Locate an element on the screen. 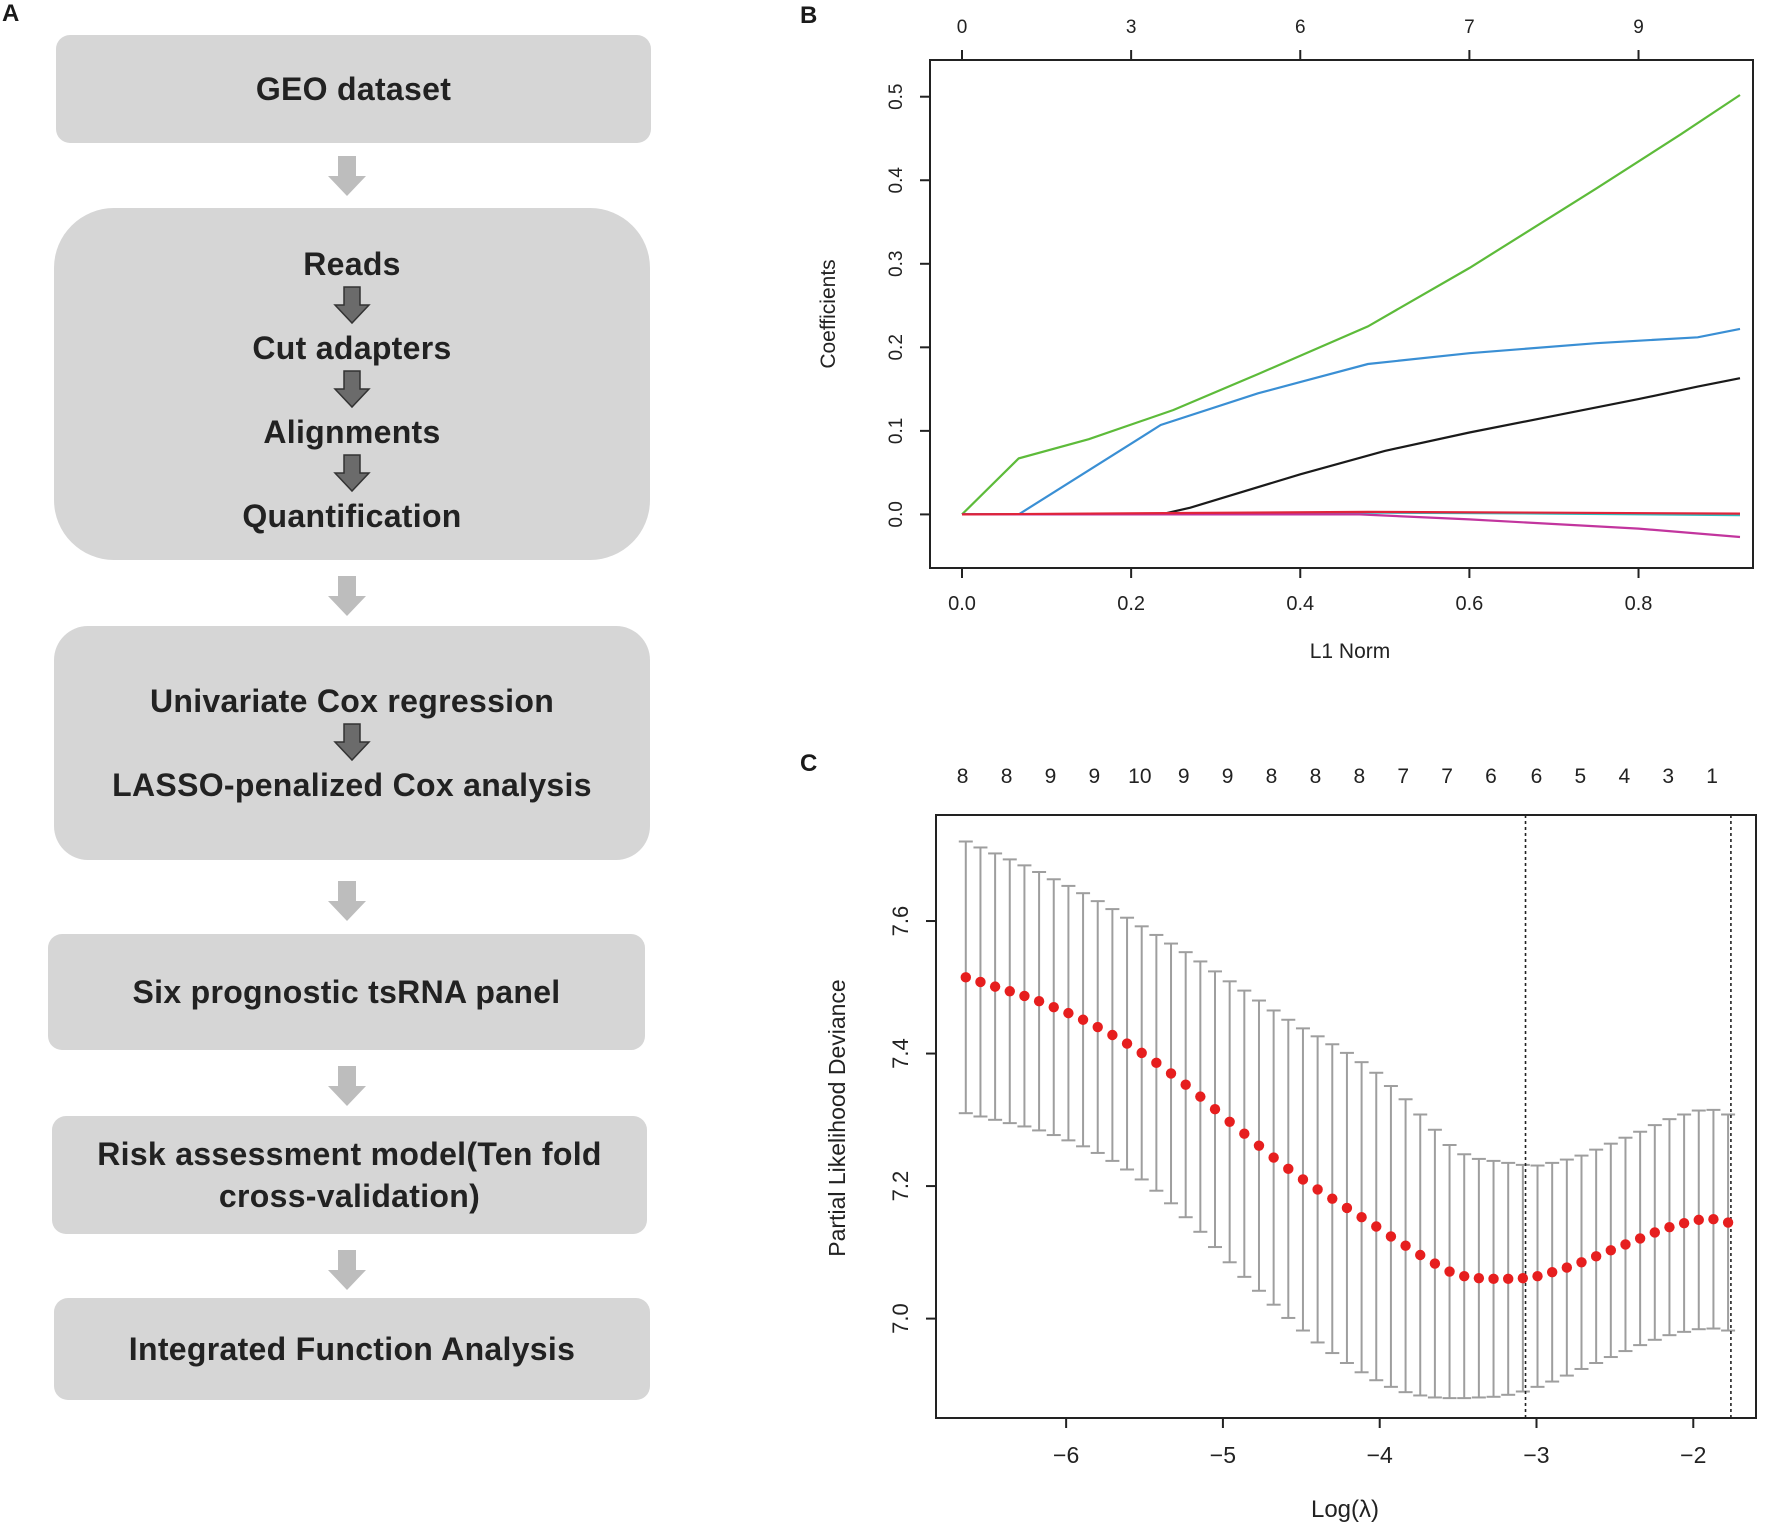 The width and height of the screenshot is (1772, 1527). y-axis-title: Coefficients is located at coordinates (828, 313).